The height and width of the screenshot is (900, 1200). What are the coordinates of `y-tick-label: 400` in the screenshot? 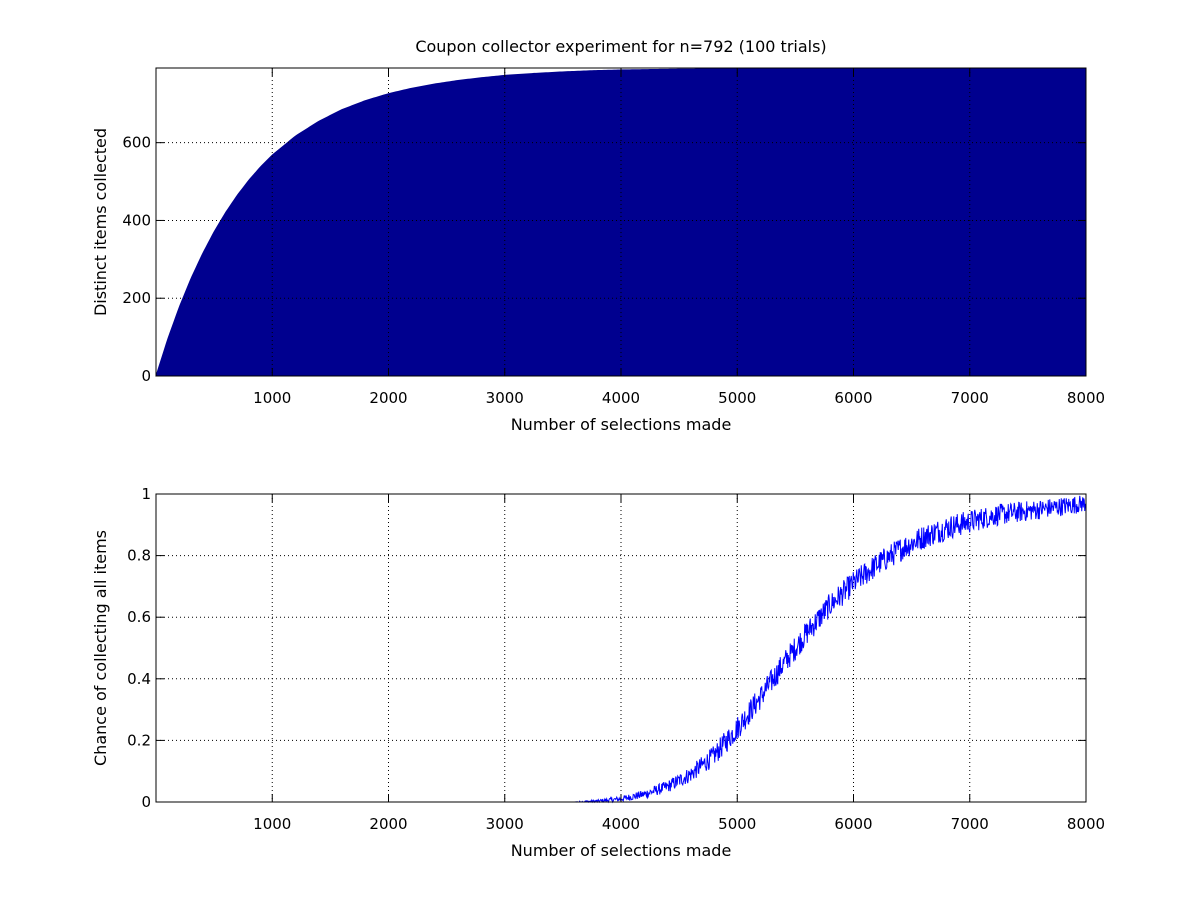 It's located at (136, 220).